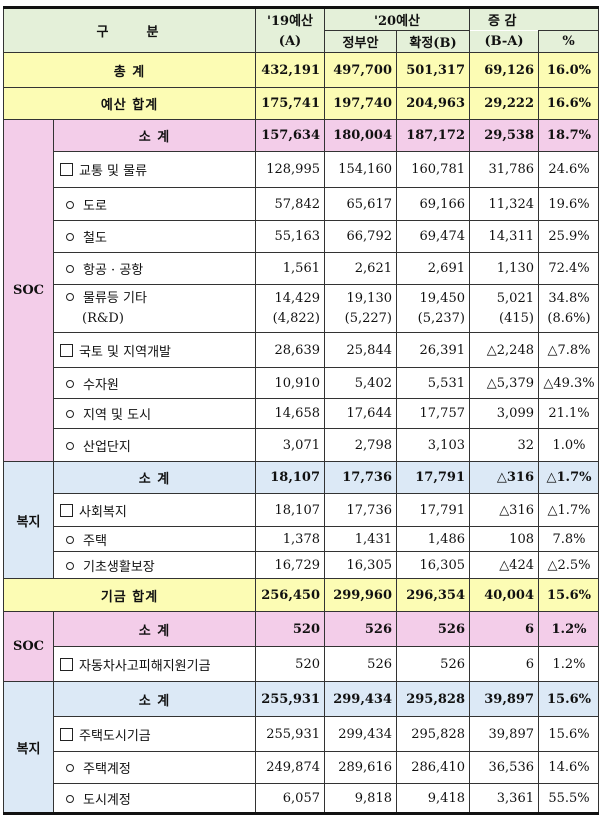 The height and width of the screenshot is (815, 600). Describe the element at coordinates (433, 350) in the screenshot. I see `value-20-final: 26,391` at that location.